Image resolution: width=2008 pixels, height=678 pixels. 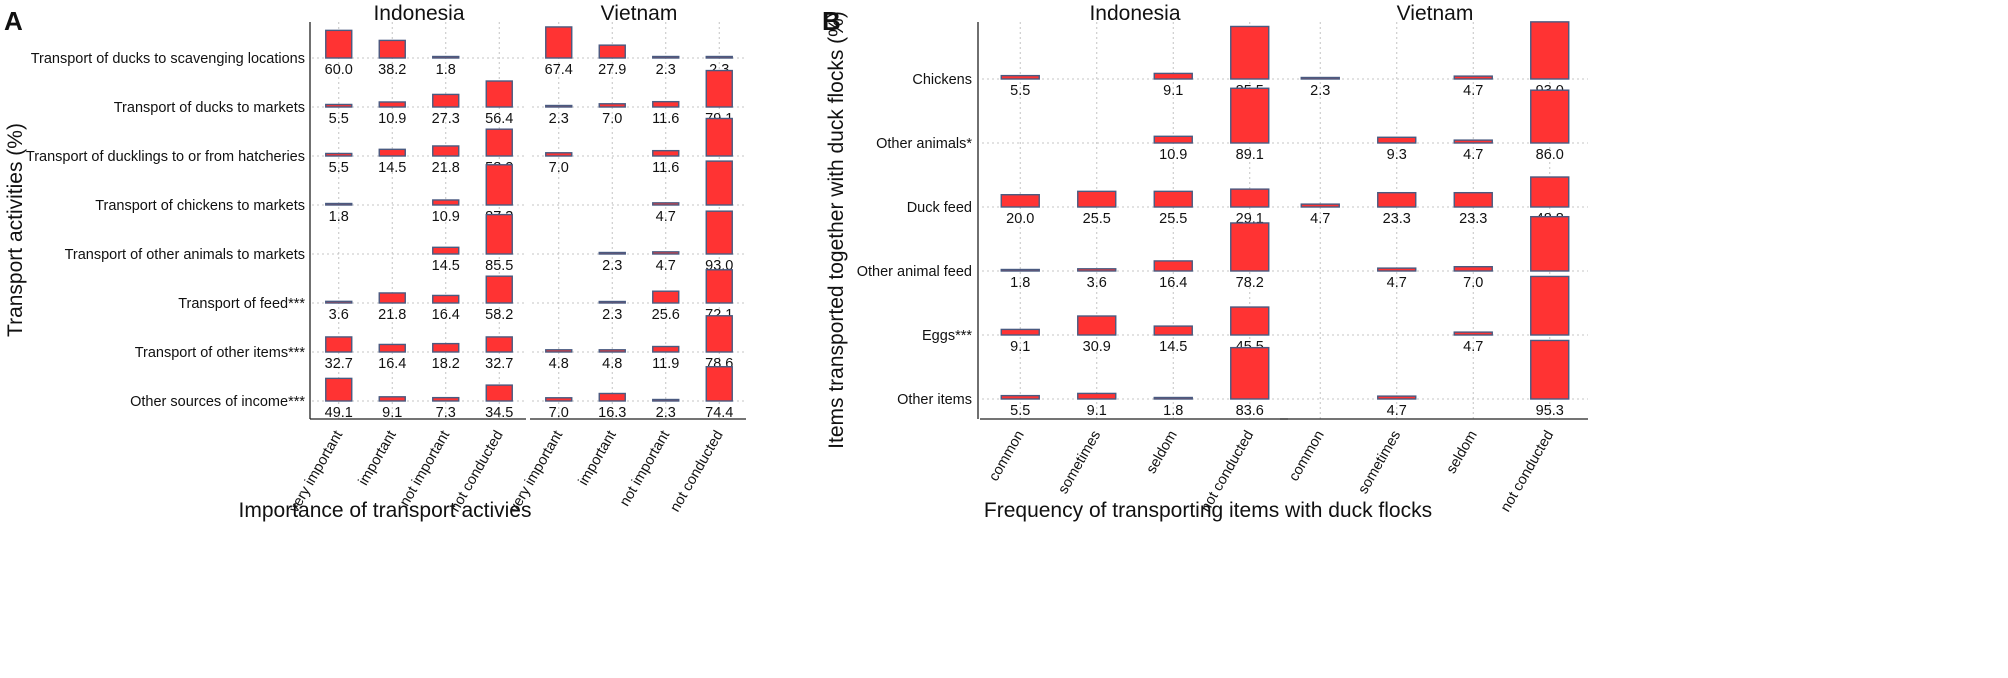 I want to click on chartB-value-label: 86.0, so click(x=1550, y=155).